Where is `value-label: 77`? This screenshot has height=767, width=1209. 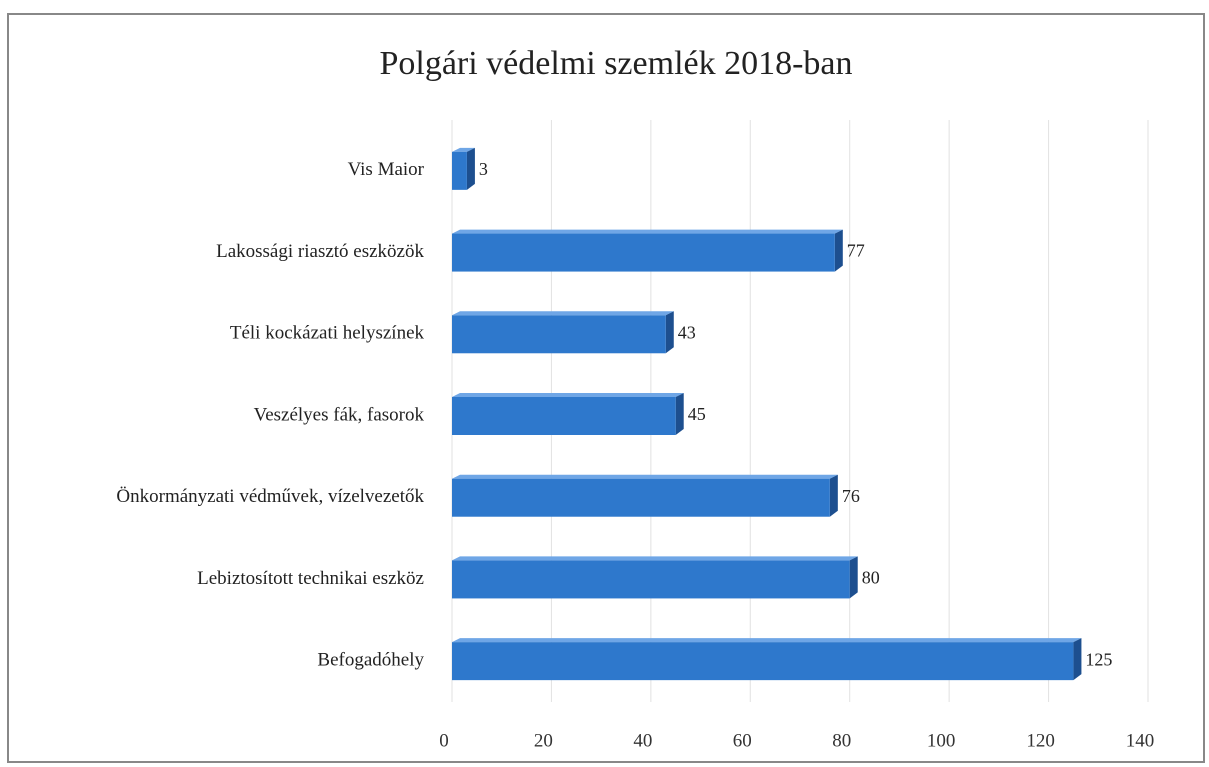 value-label: 77 is located at coordinates (856, 251).